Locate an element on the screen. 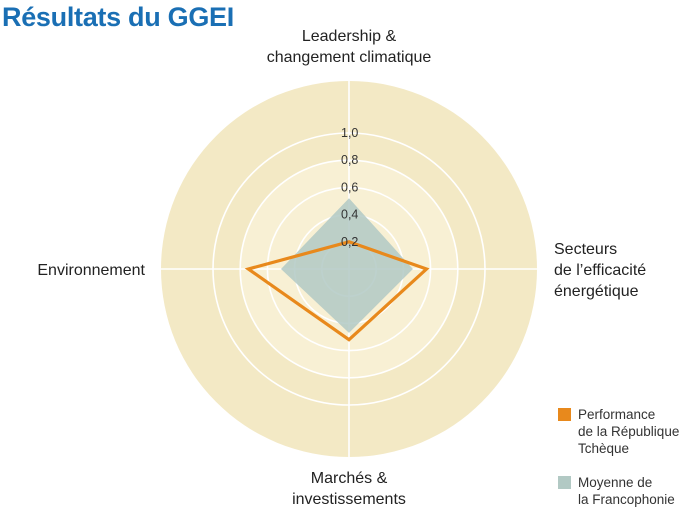  radar-series is located at coordinates (337, 270).